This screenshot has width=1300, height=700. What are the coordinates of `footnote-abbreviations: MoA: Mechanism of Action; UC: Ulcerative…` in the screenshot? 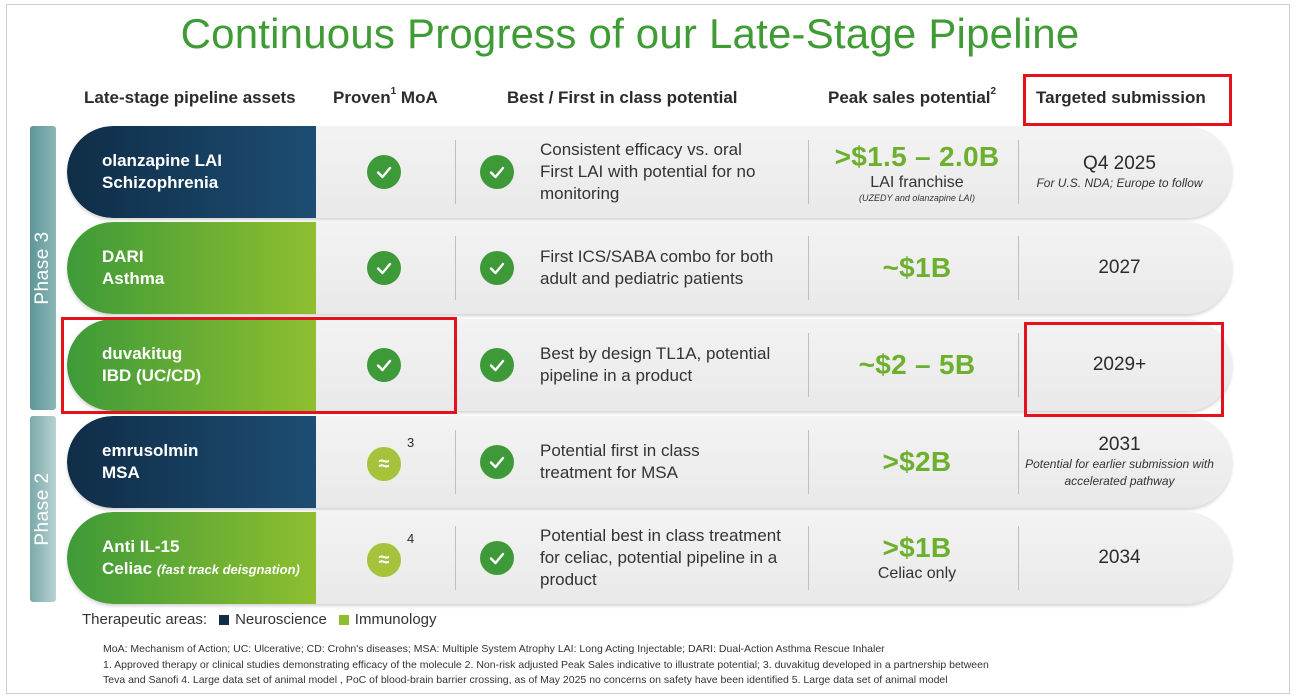 It's located at (494, 649).